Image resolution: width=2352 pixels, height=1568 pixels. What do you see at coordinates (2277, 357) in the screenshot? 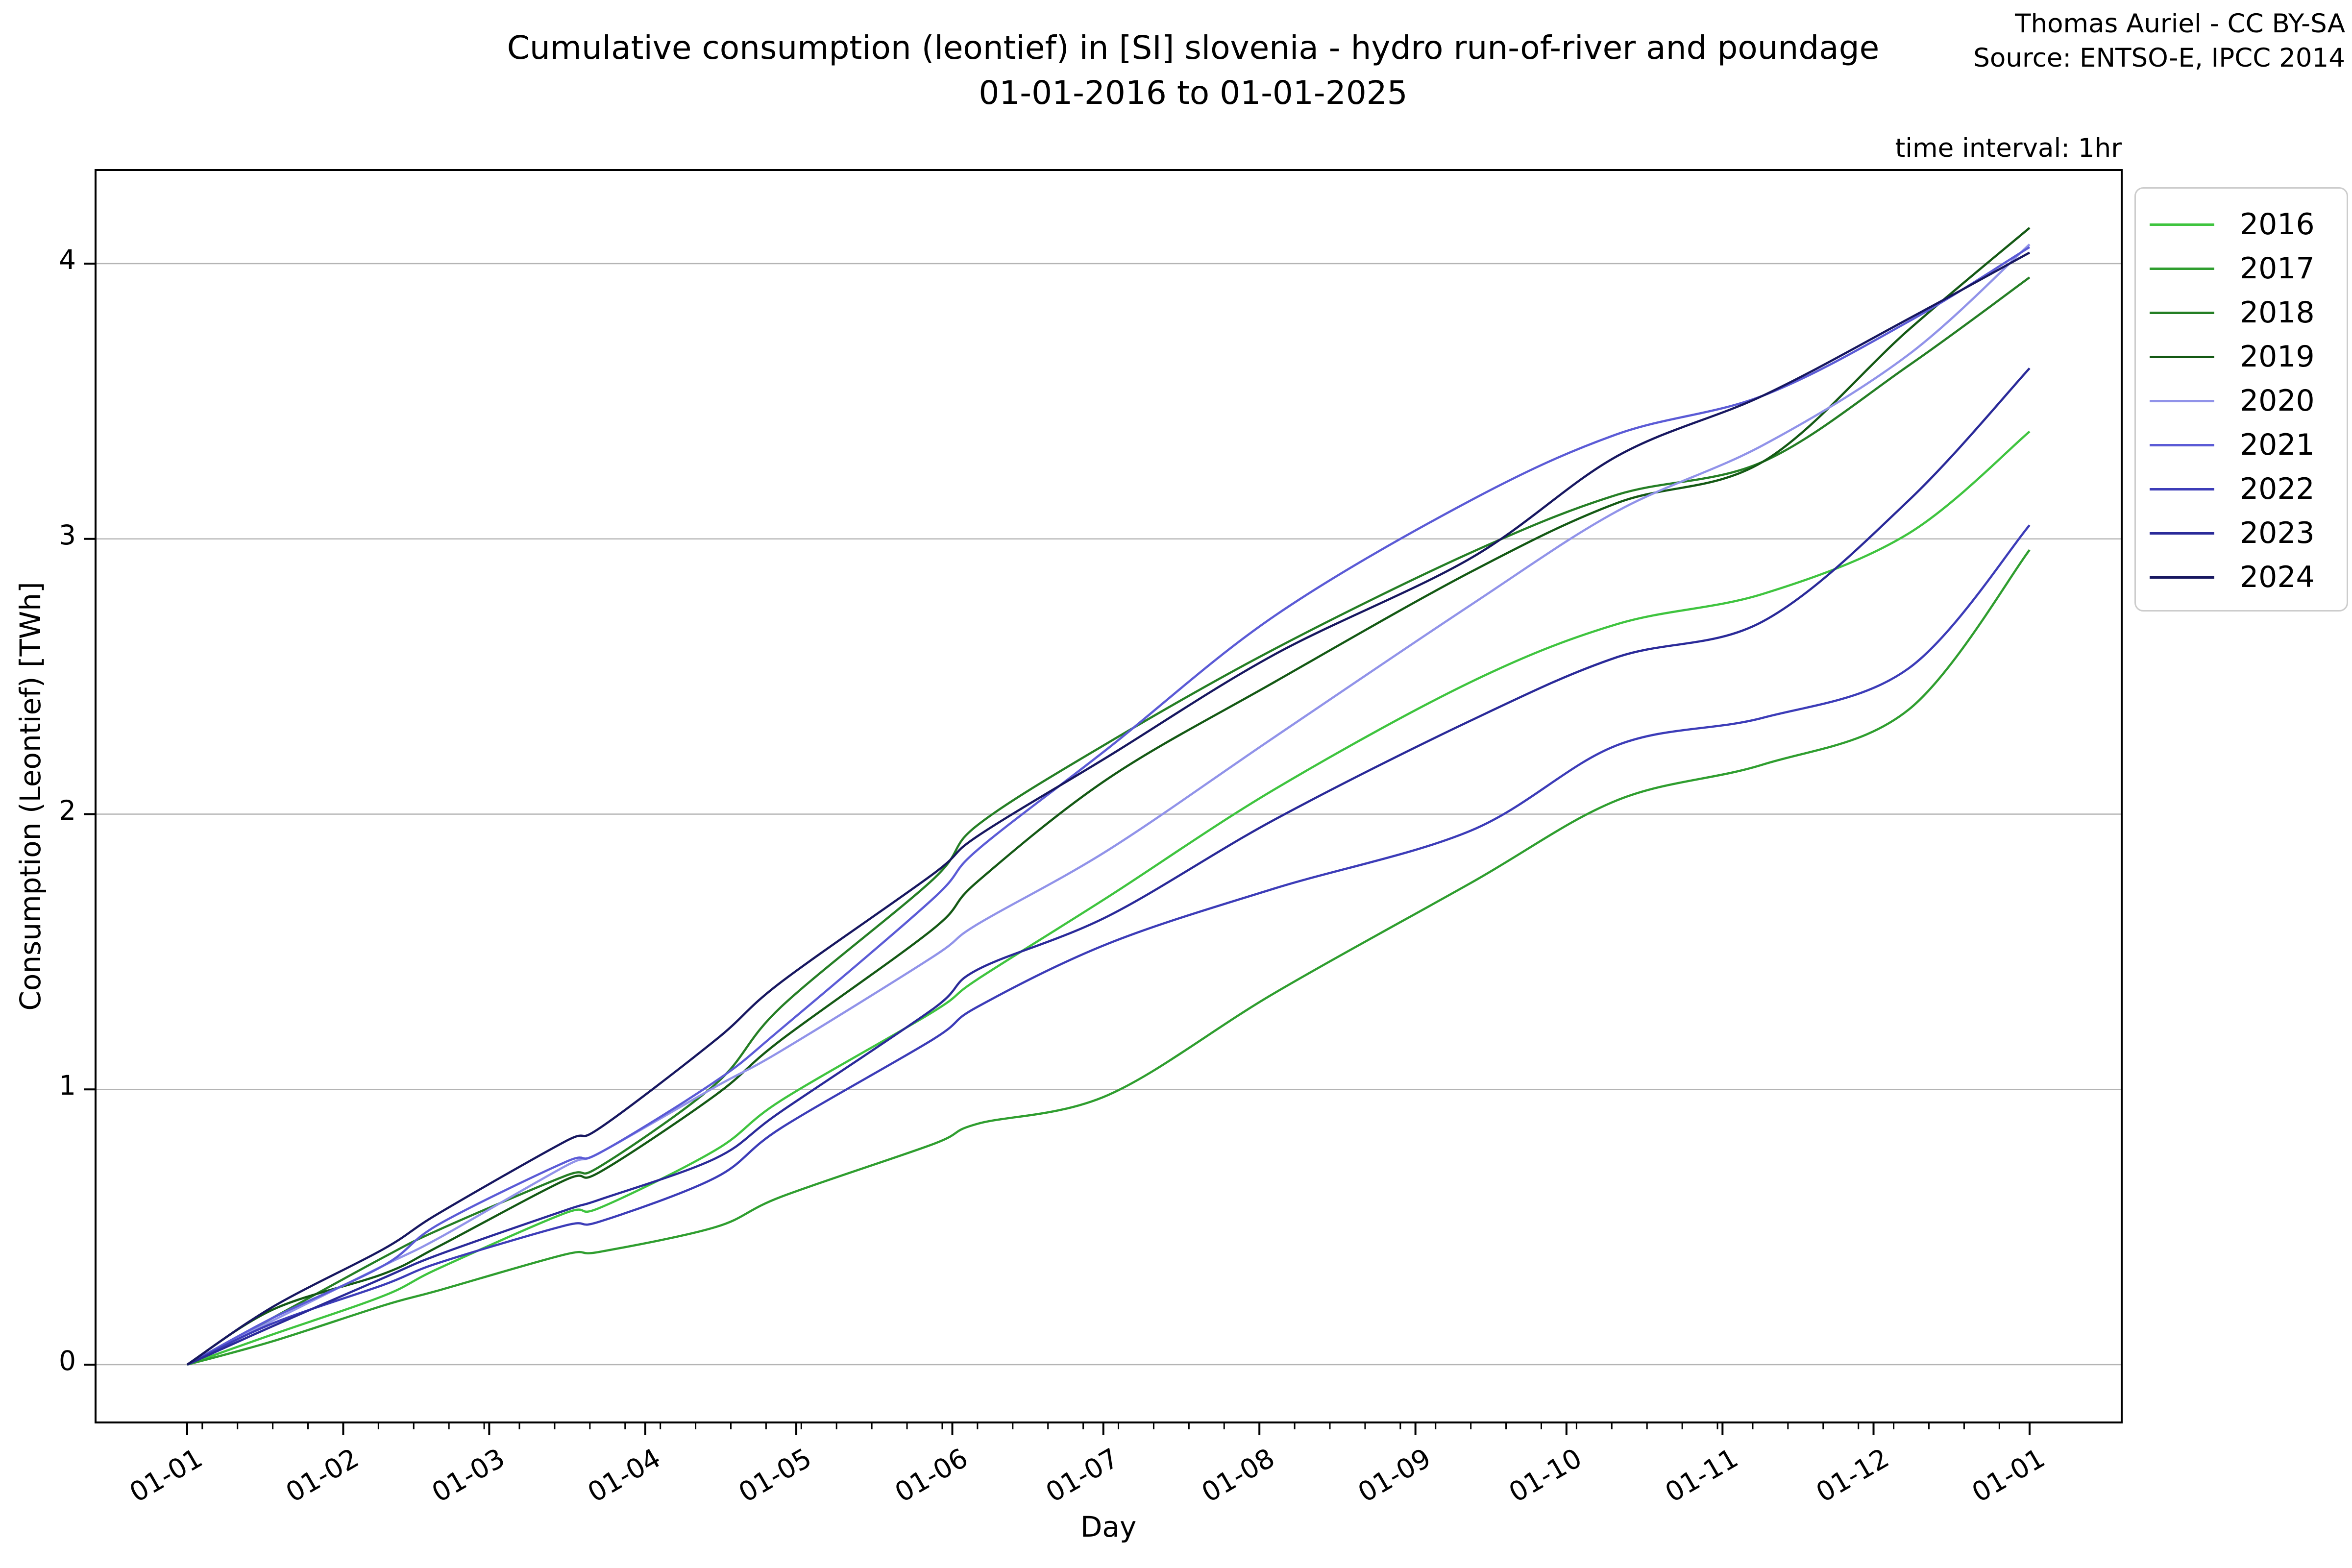
I see `legend-label-2019: 2019` at bounding box center [2277, 357].